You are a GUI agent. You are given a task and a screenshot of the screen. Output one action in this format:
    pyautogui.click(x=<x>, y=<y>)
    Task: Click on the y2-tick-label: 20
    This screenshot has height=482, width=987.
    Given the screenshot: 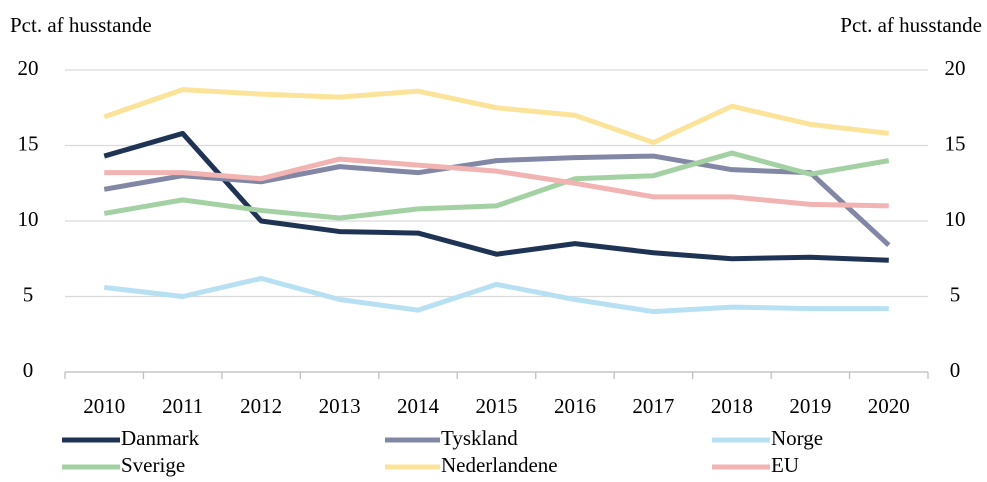 What is the action you would take?
    pyautogui.click(x=955, y=68)
    